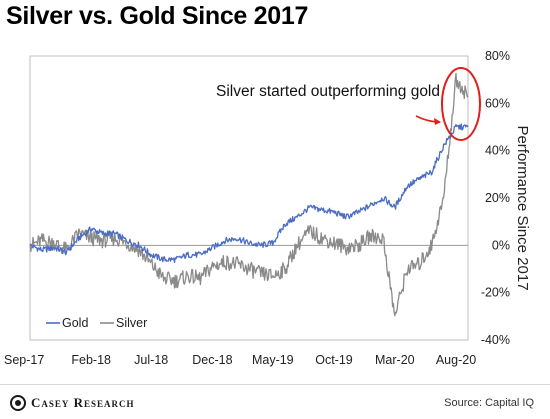 Image resolution: width=550 pixels, height=419 pixels. Describe the element at coordinates (497, 198) in the screenshot. I see `y-tick-label: 20%` at that location.